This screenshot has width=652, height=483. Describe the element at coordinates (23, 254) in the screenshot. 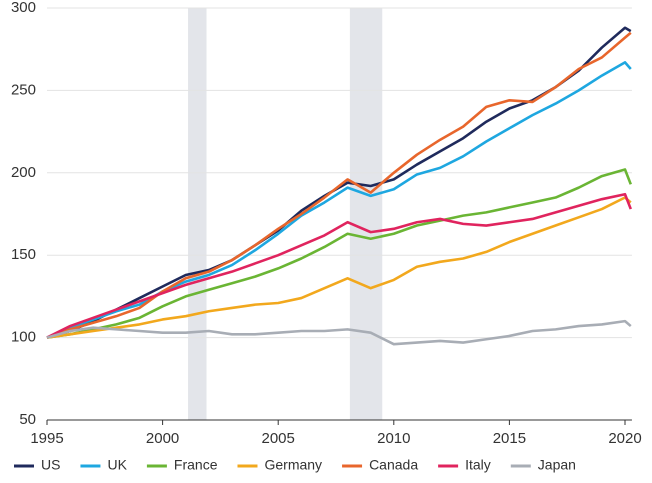

I see `y-tick-label: 150` at that location.